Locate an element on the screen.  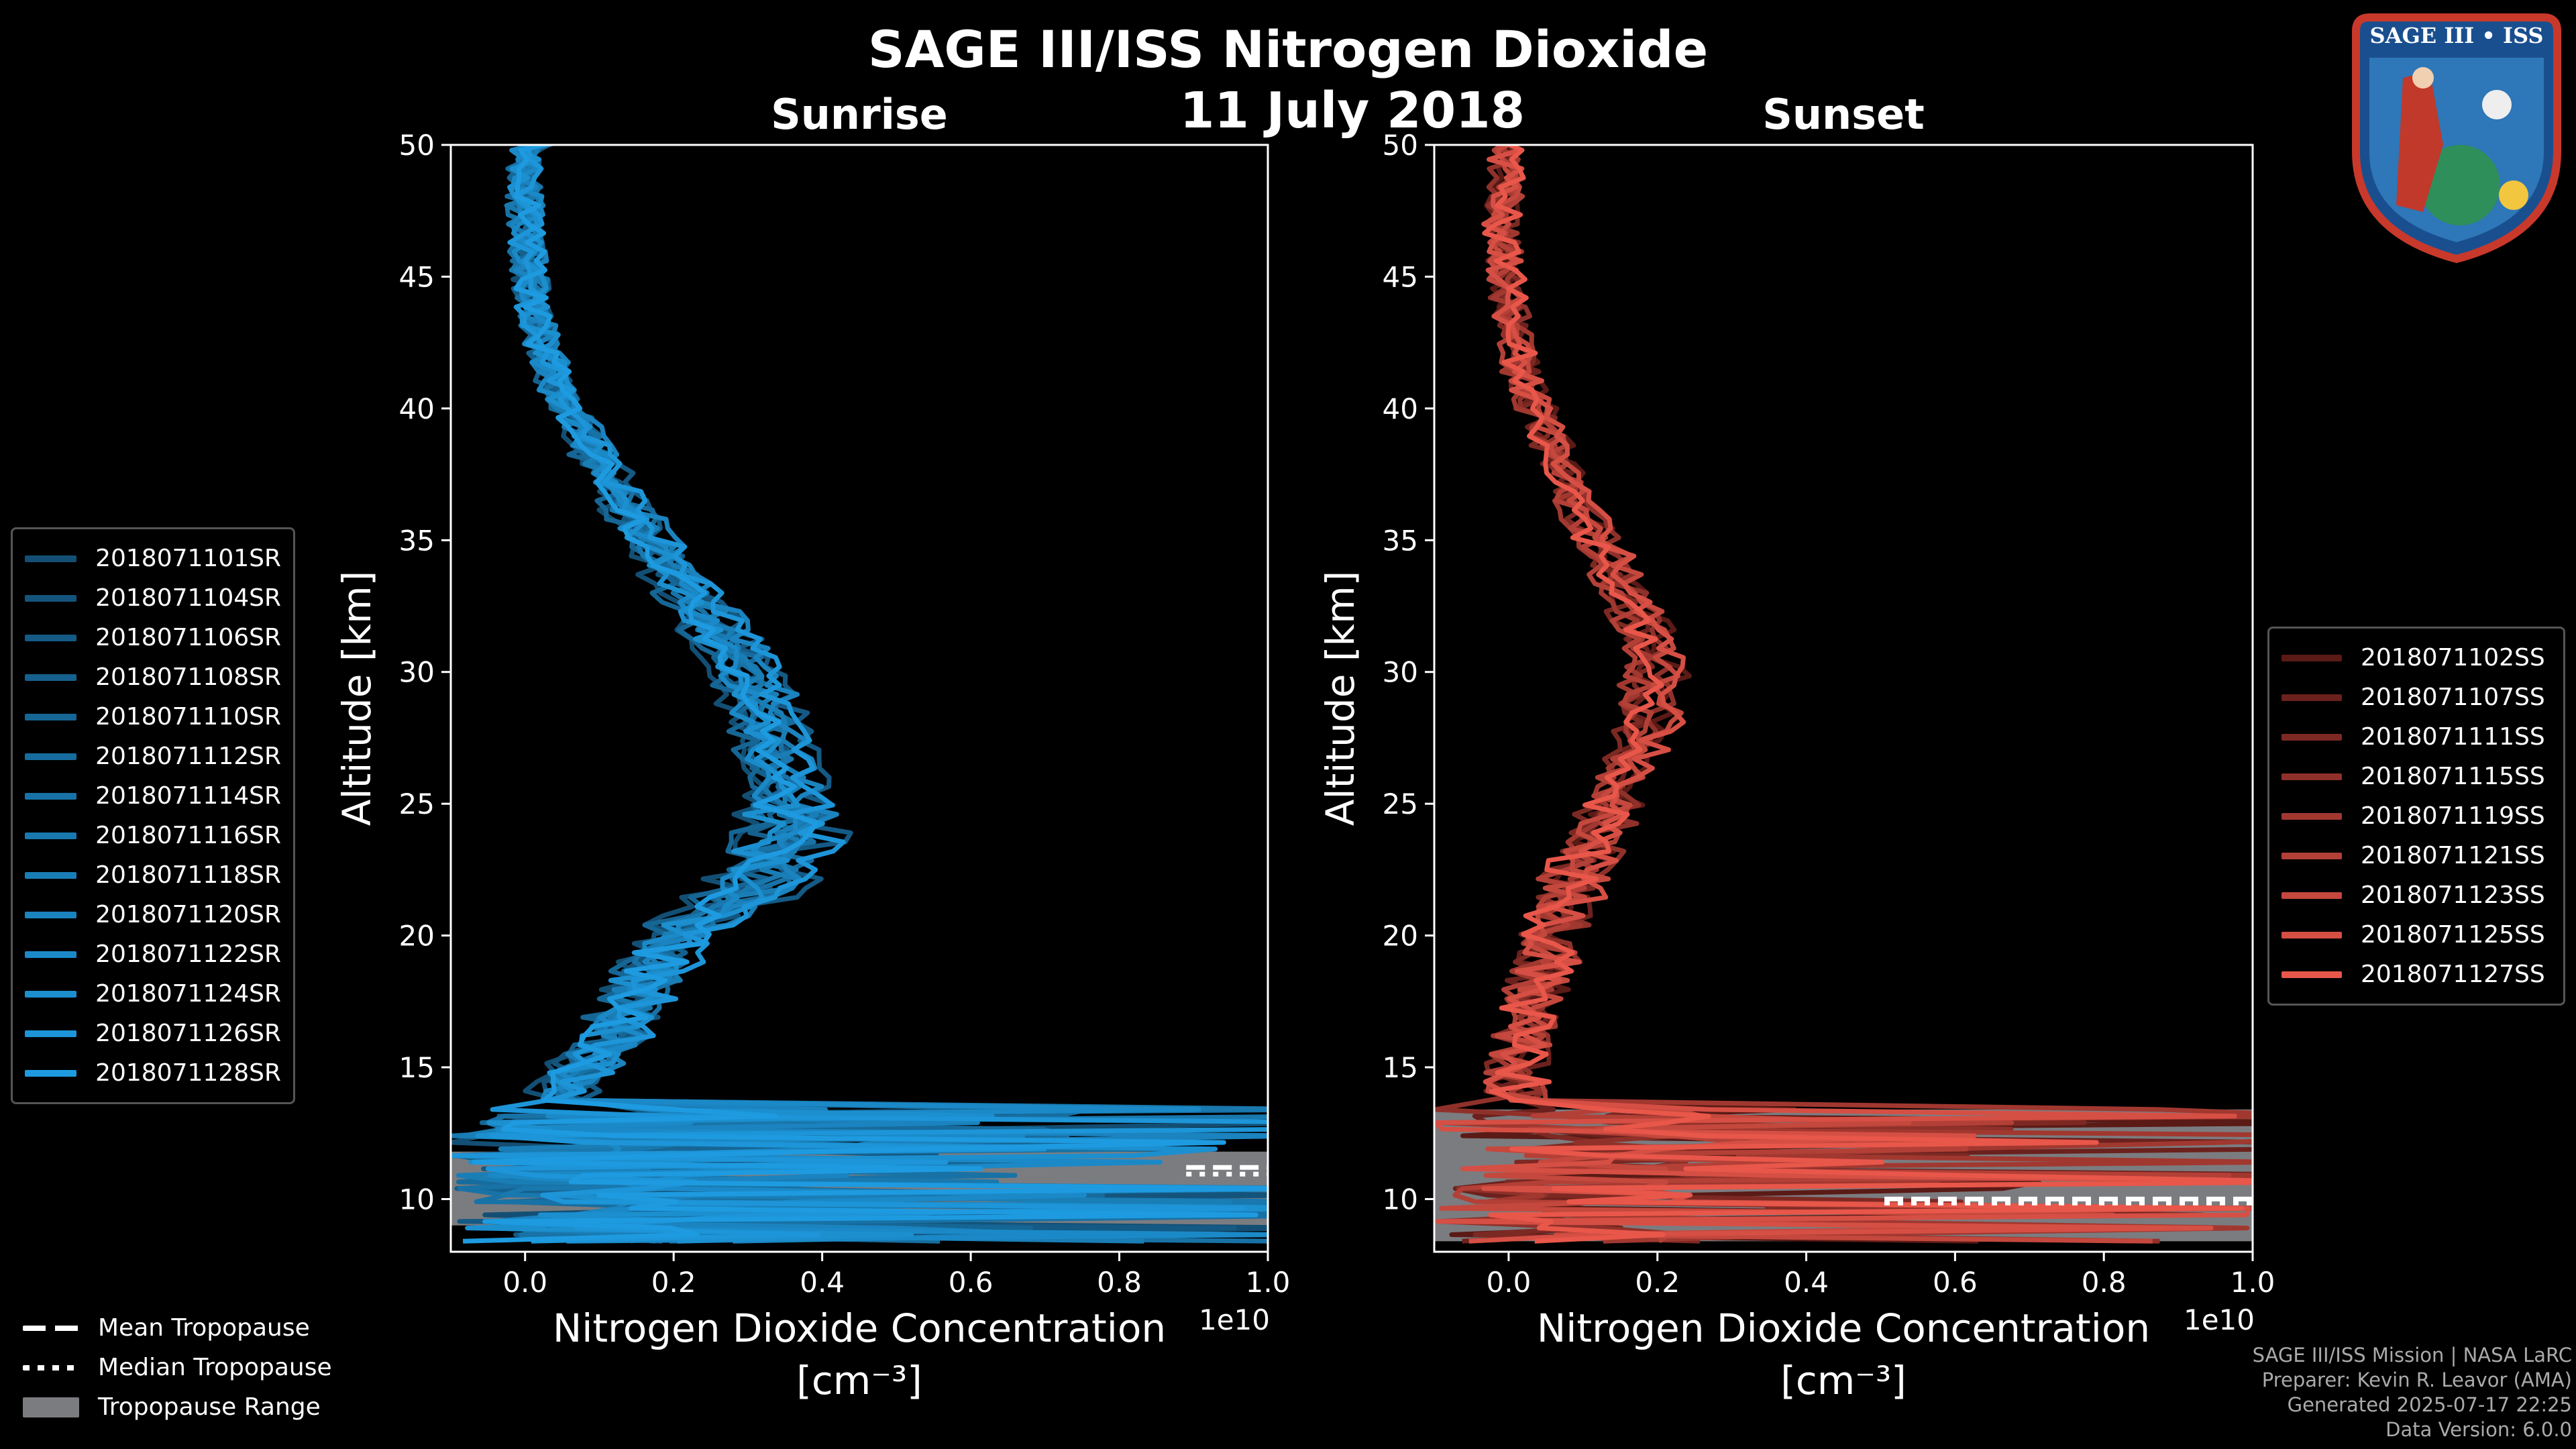
panel-title: Sunrise is located at coordinates (859, 114).